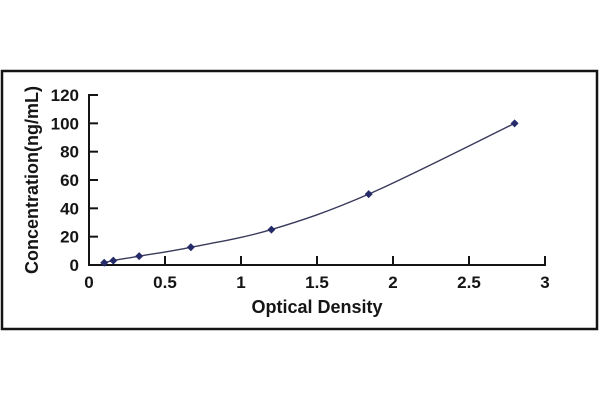 This screenshot has width=600, height=400. What do you see at coordinates (544, 282) in the screenshot?
I see `x-tick-label: 3` at bounding box center [544, 282].